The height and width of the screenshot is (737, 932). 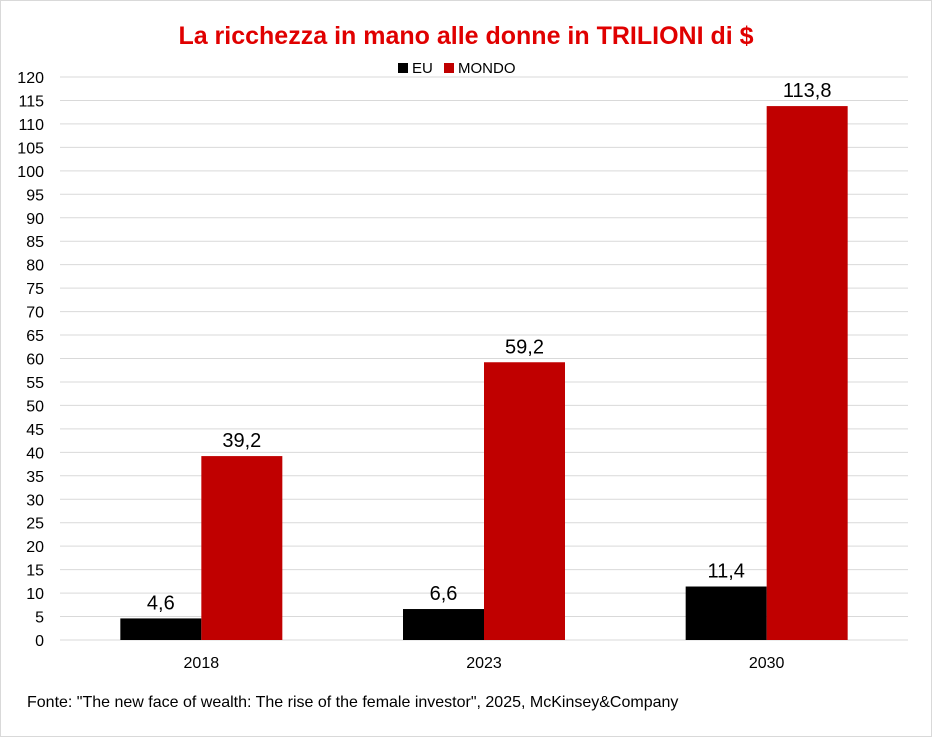 What do you see at coordinates (35, 524) in the screenshot?
I see `y-tick-label: 25` at bounding box center [35, 524].